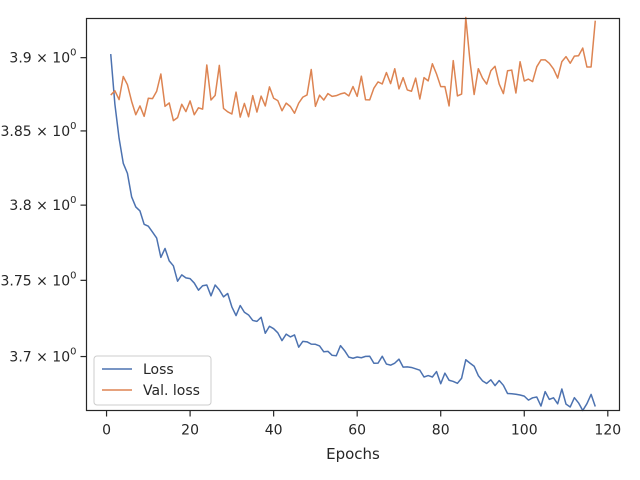 Image resolution: width=640 pixels, height=480 pixels. What do you see at coordinates (171, 391) in the screenshot?
I see `legend-label-val-loss: Val. loss` at bounding box center [171, 391].